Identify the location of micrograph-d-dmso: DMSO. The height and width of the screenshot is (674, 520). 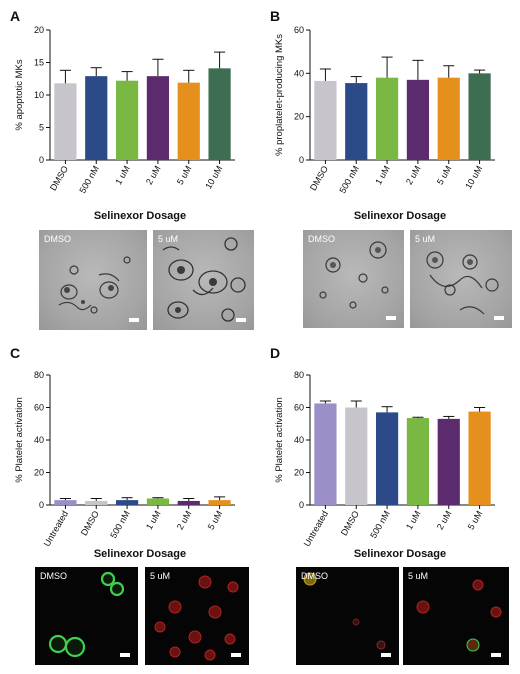
(347, 616).